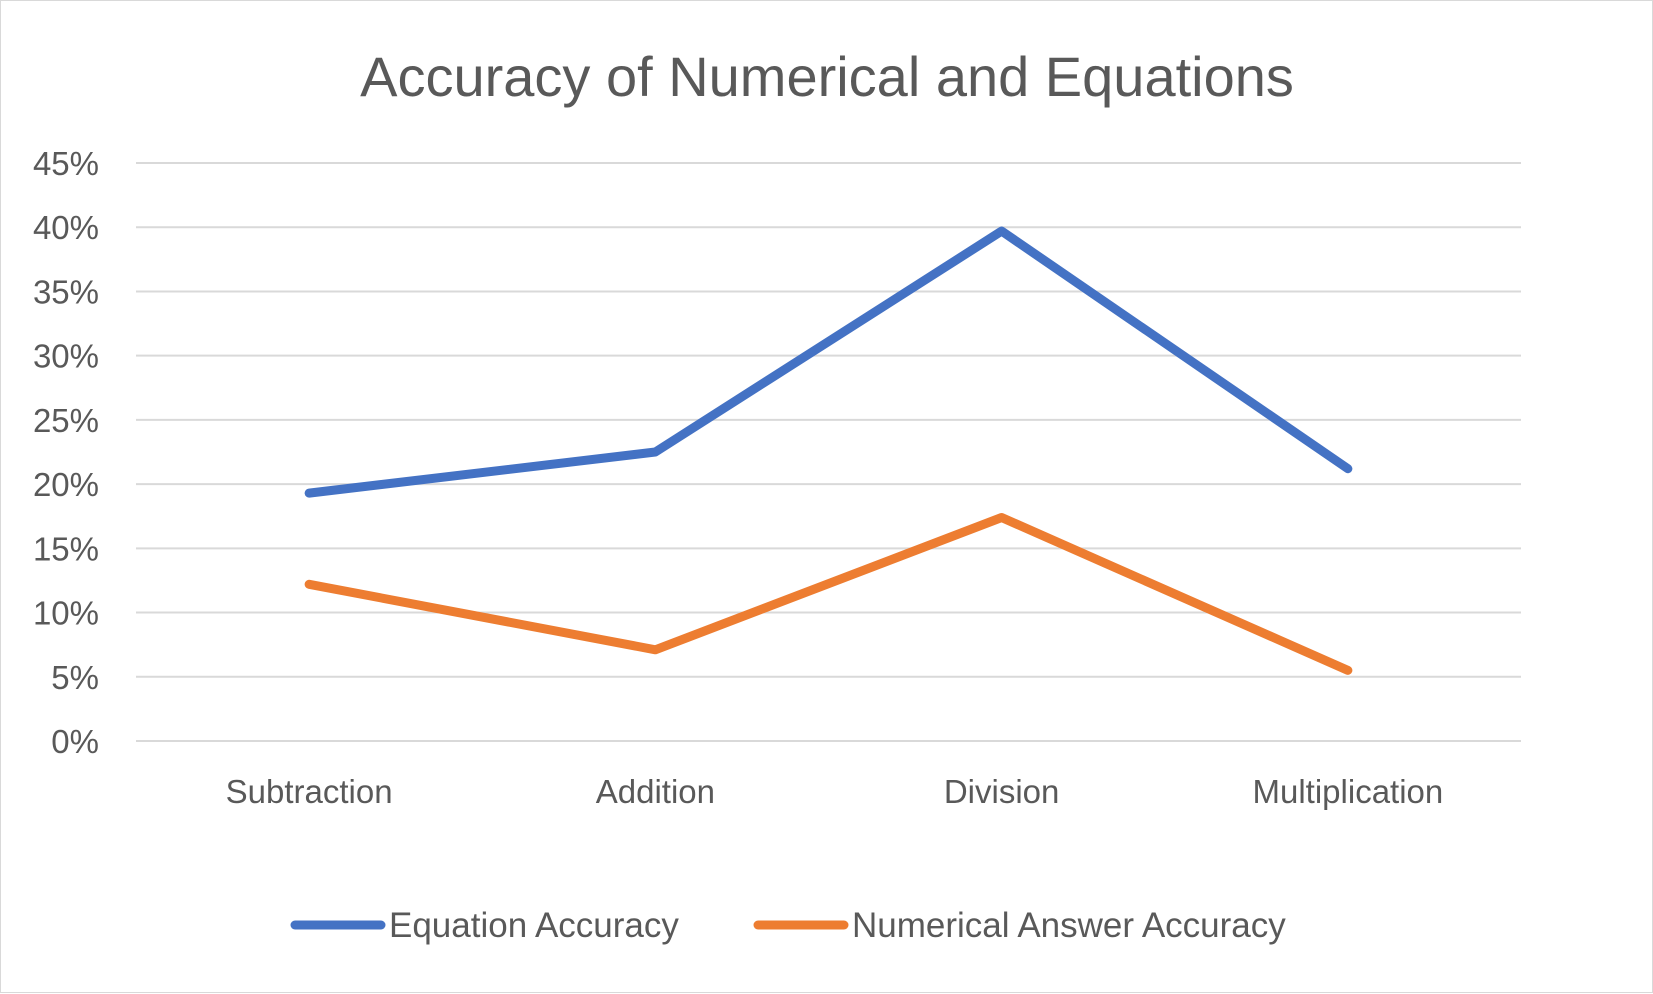  I want to click on y-axis-ticks: 0% 5% 10% 15% 20% 25% 30% 35% 40% 45%, so click(66, 452).